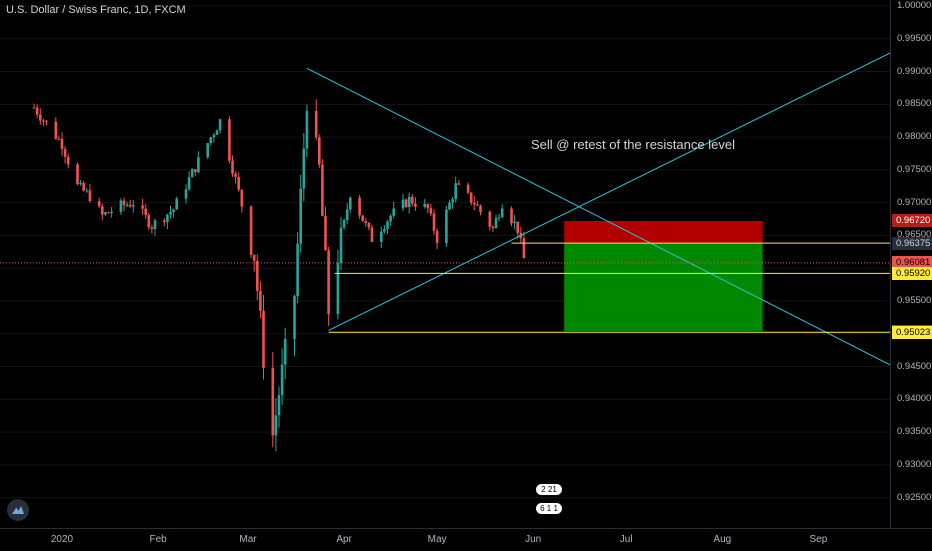 This screenshot has height=551, width=932. I want to click on time-tick: Aug, so click(722, 539).